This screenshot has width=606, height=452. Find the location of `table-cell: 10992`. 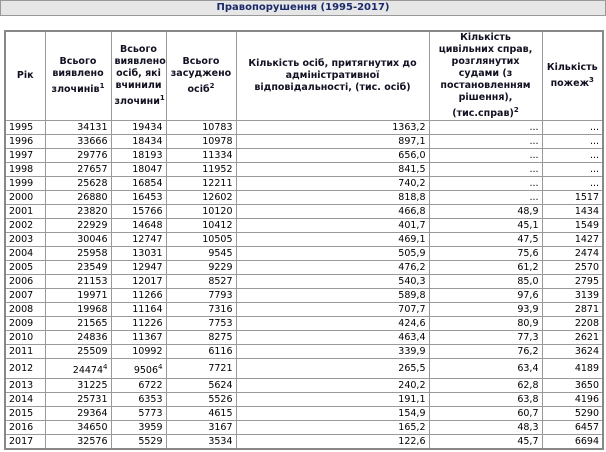

table-cell: 10992 is located at coordinates (138, 352).